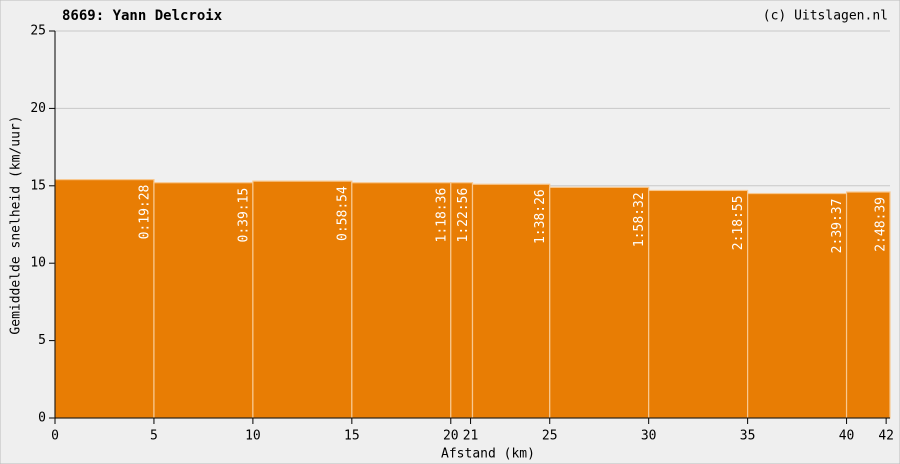  Describe the element at coordinates (881, 224) in the screenshot. I see `split-time: 2:48:39` at that location.